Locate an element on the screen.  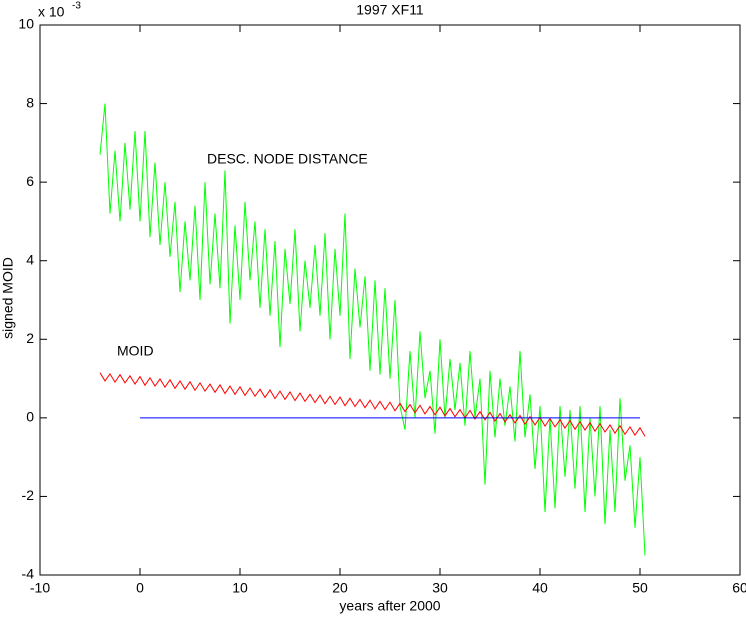
y-tick-label: 8 is located at coordinates (30, 102).